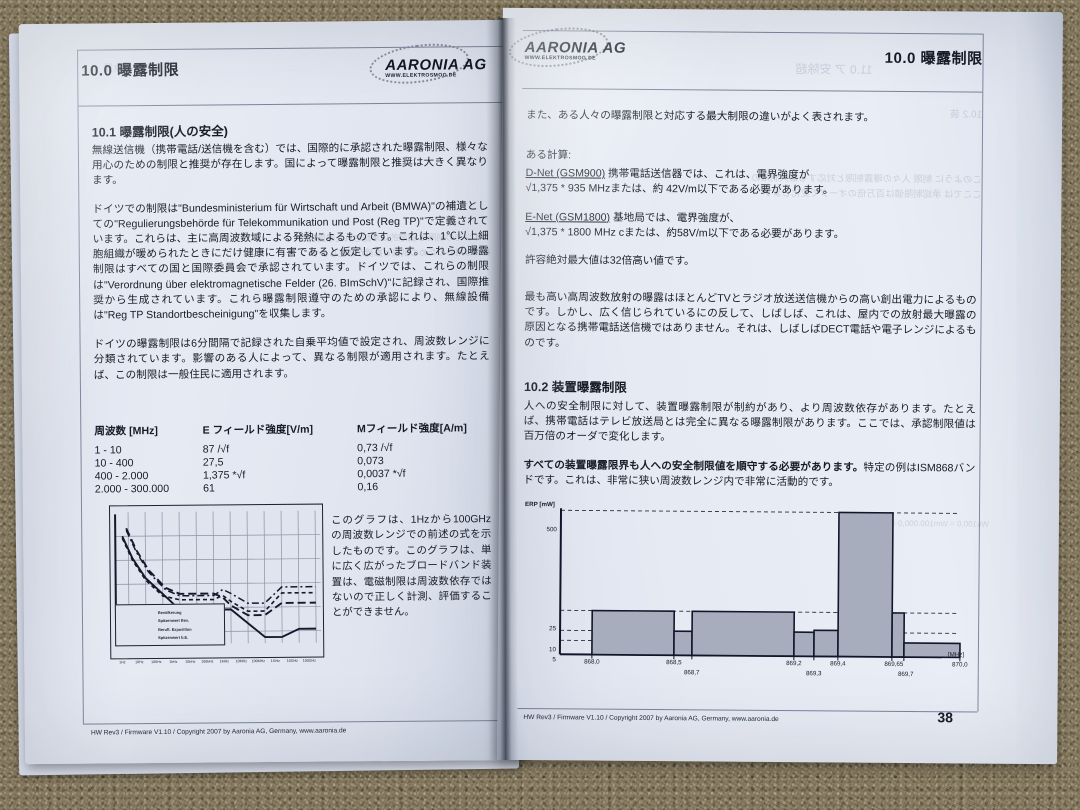  I want to click on legend-item: Spitzenwert b.E., so click(170, 637).